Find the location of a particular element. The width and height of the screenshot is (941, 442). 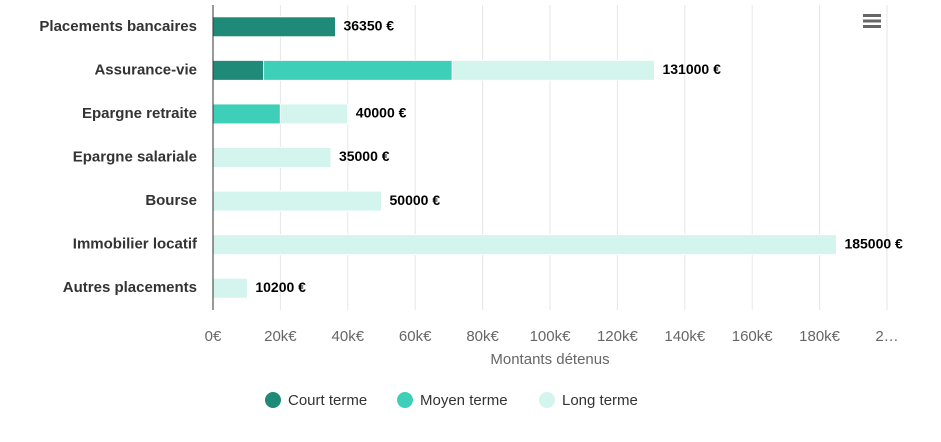

x-tick-label: 180k€ is located at coordinates (820, 336).